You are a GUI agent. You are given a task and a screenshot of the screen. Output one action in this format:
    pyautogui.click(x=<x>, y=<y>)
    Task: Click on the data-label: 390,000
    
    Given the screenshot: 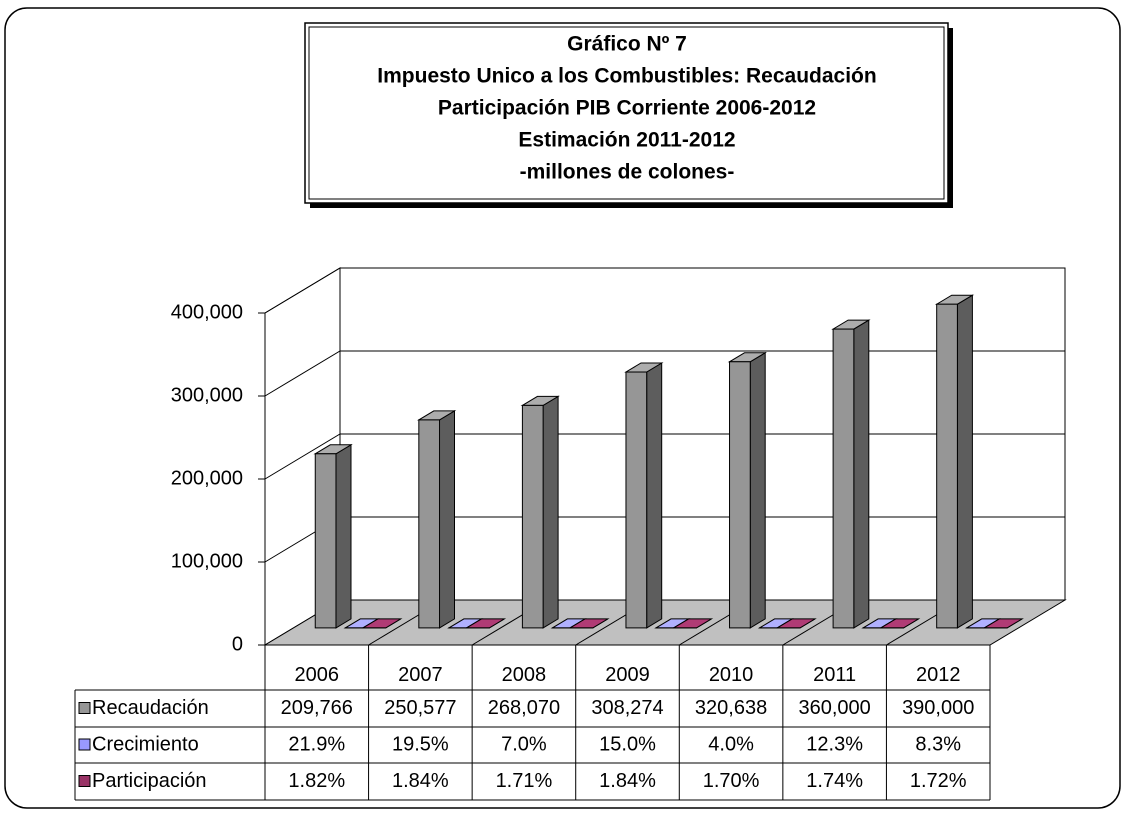 What is the action you would take?
    pyautogui.click(x=938, y=708)
    